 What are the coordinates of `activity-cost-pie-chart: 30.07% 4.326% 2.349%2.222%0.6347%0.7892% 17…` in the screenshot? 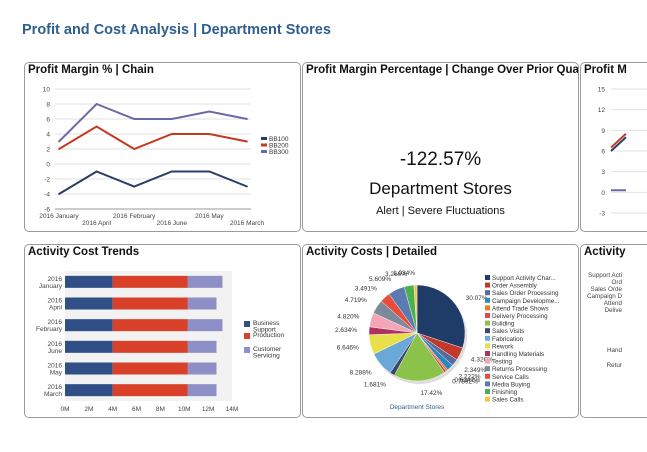 It's located at (447, 340).